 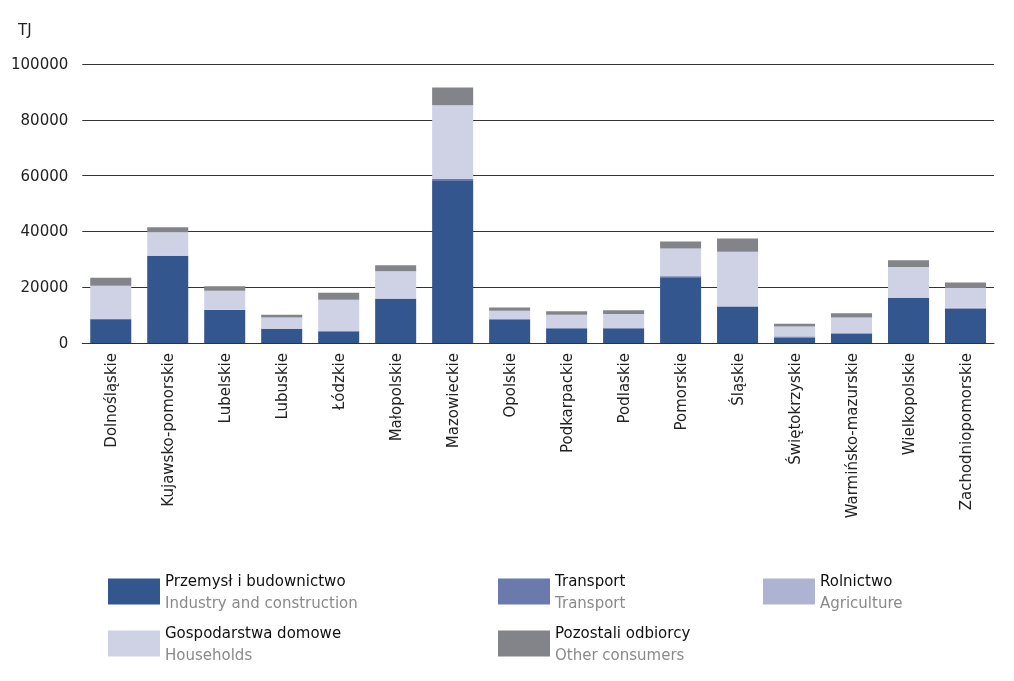 What do you see at coordinates (794, 409) in the screenshot?
I see `x-tick-label: Świętokrzyskie` at bounding box center [794, 409].